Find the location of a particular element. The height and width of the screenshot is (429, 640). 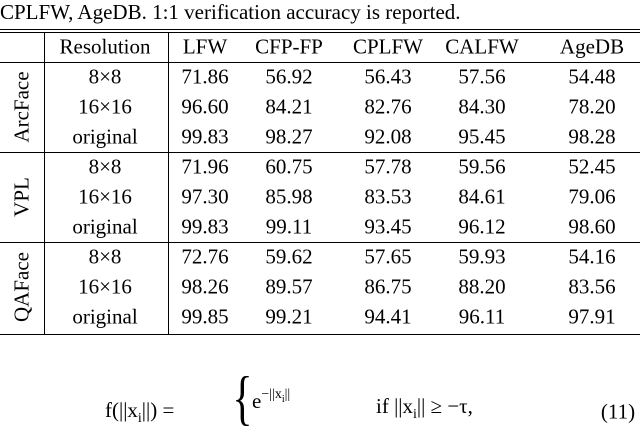

table-cell: 99.21 is located at coordinates (289, 316).